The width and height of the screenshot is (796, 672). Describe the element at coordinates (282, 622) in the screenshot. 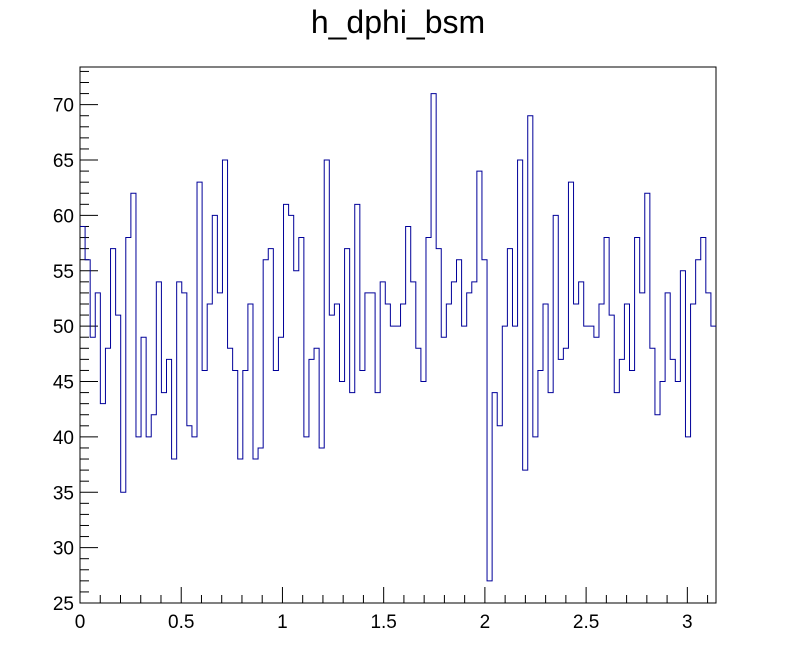

I see `x-tick-label: 1` at that location.